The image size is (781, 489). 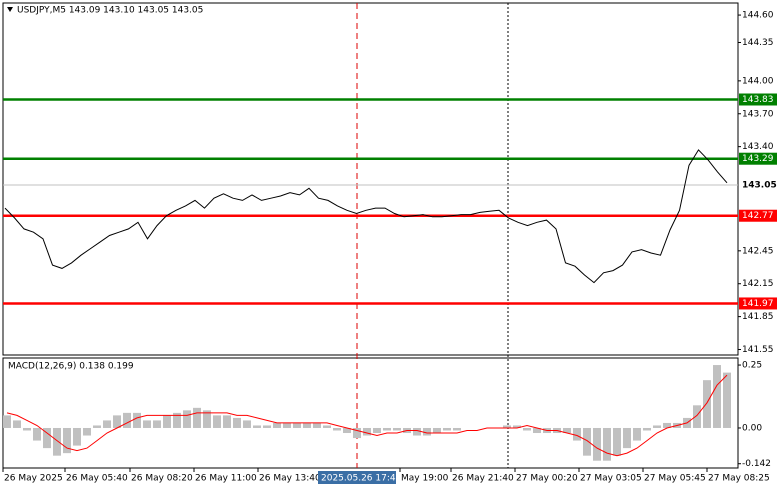 What do you see at coordinates (110, 11) in the screenshot?
I see `chart-title: USDJPY,M5 143.09 143.10 143.05 143.05` at bounding box center [110, 11].